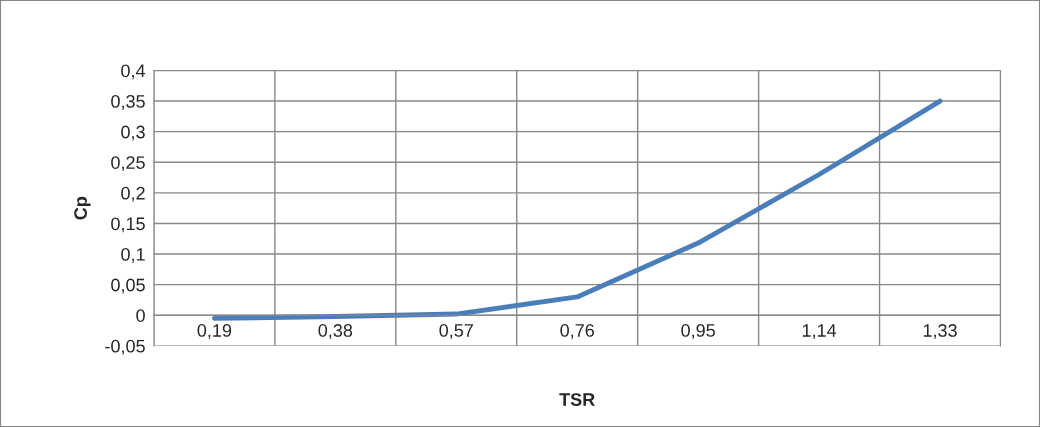 This screenshot has height=427, width=1040. I want to click on x-tick-label: 1,14, so click(819, 331).